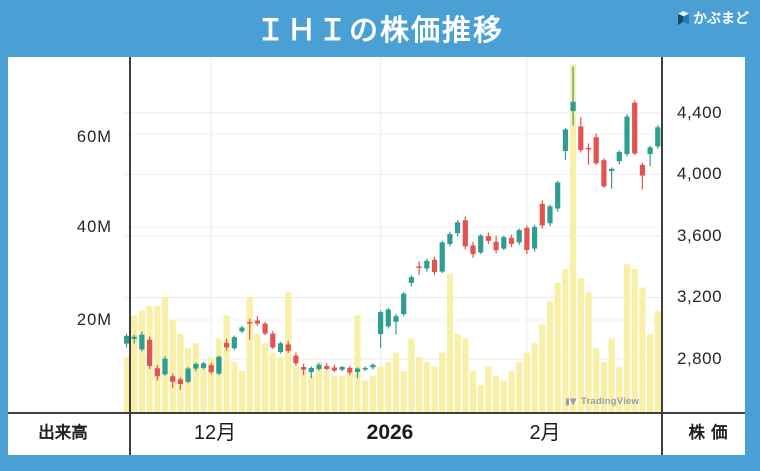 The height and width of the screenshot is (471, 760). What do you see at coordinates (700, 296) in the screenshot?
I see `price-tick: 3,200` at bounding box center [700, 296].